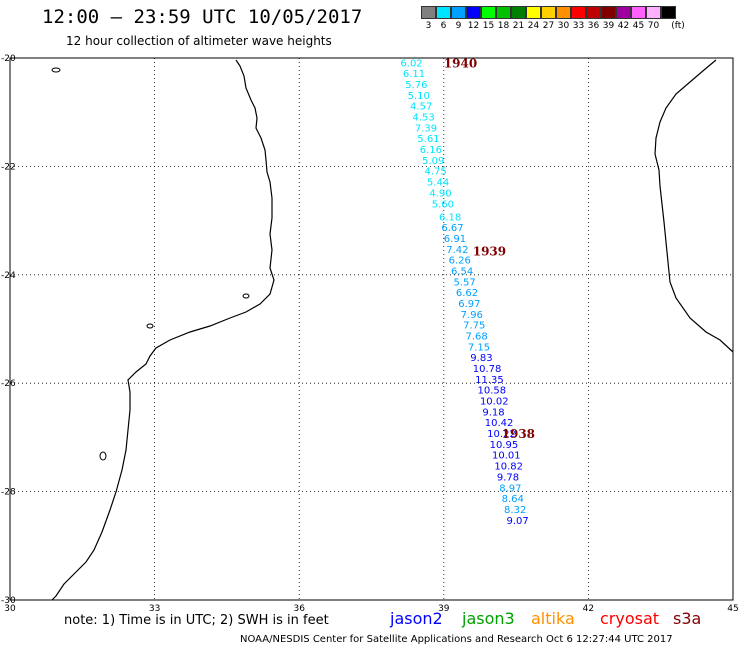 Image resolution: width=740 pixels, height=650 pixels. What do you see at coordinates (431, 150) in the screenshot?
I see `swh-value-label: 6.16` at bounding box center [431, 150].